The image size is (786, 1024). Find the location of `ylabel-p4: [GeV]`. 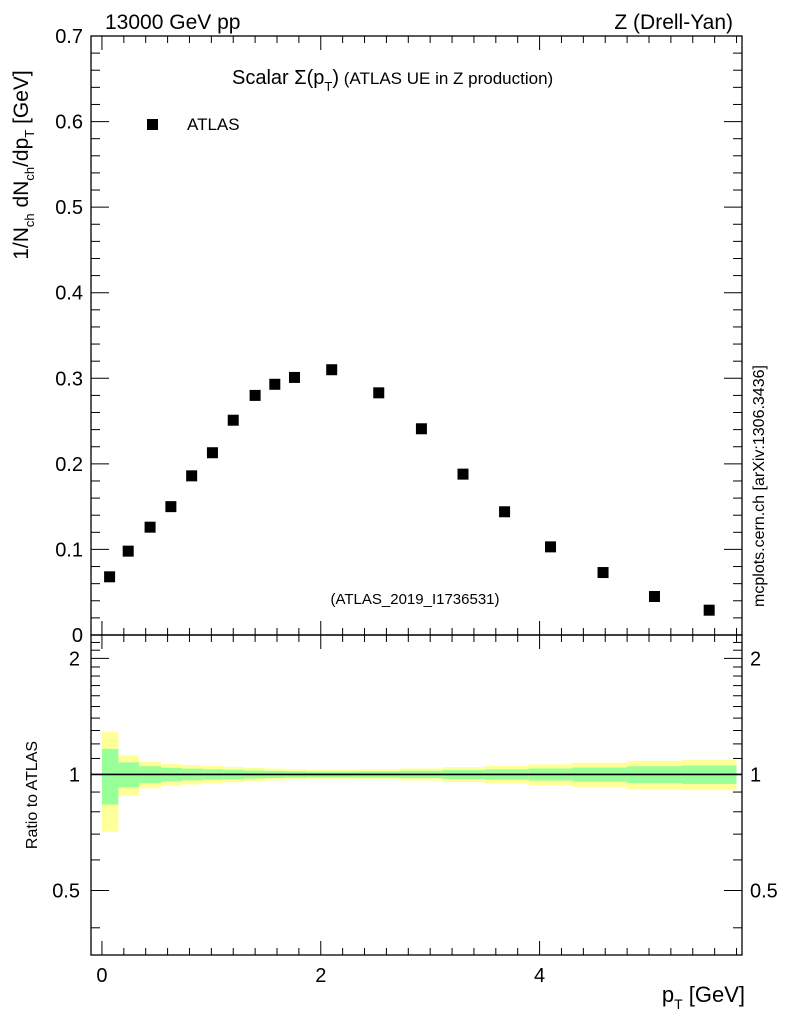

ylabel-p4: [GeV] is located at coordinates (21, 100).